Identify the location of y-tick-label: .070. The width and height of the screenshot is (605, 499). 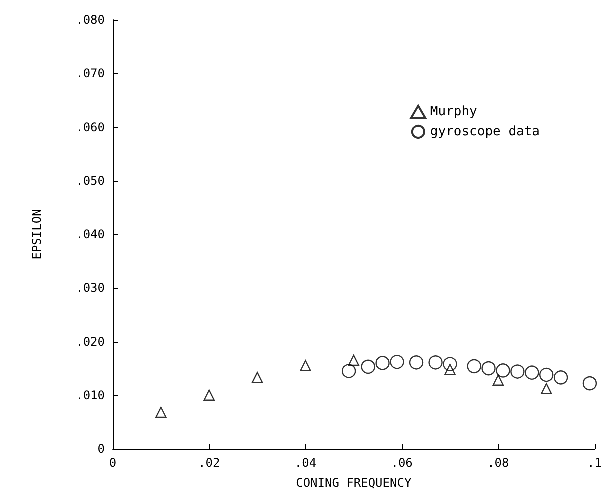
(90, 73).